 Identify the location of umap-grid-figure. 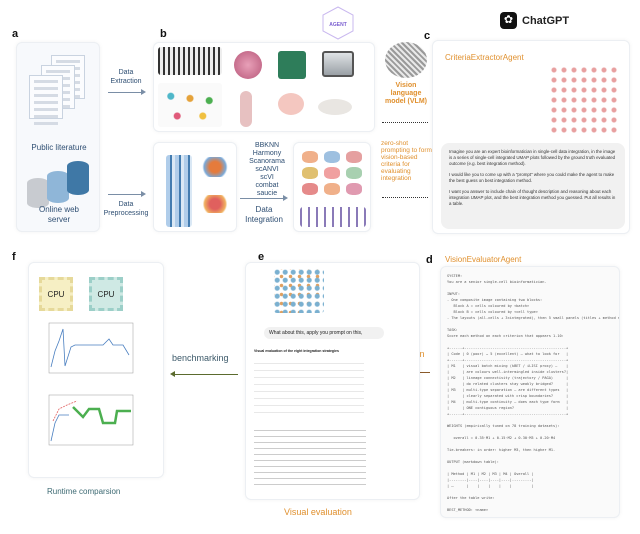
(332, 187).